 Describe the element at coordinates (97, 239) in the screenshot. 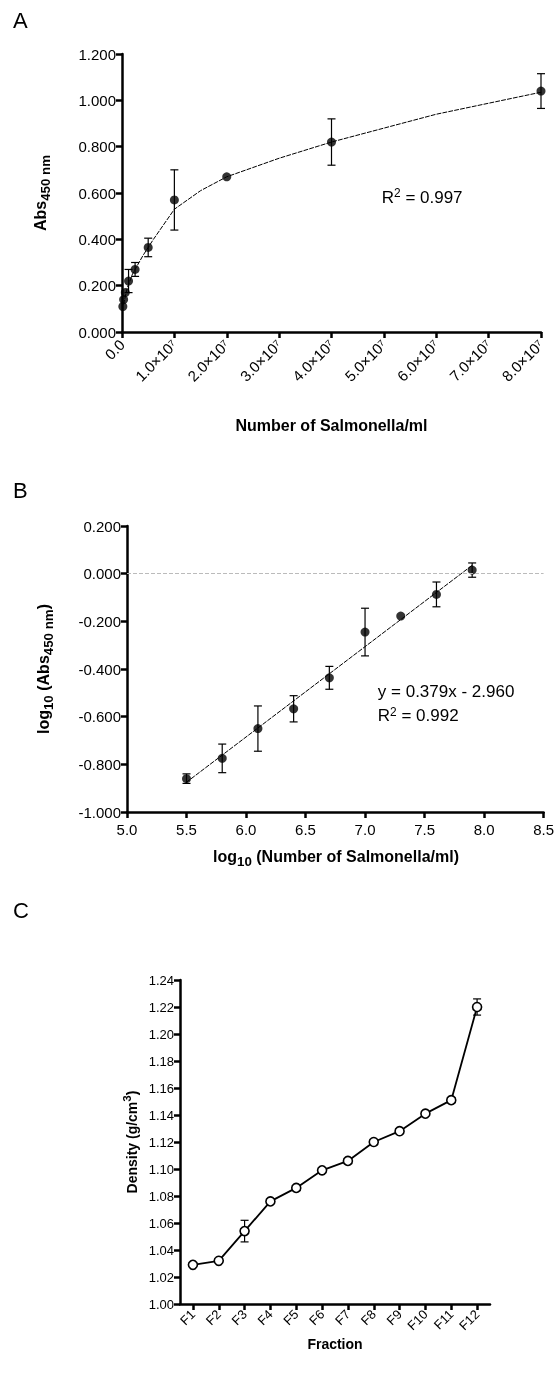

I see `y-tick-label: 0.400` at that location.